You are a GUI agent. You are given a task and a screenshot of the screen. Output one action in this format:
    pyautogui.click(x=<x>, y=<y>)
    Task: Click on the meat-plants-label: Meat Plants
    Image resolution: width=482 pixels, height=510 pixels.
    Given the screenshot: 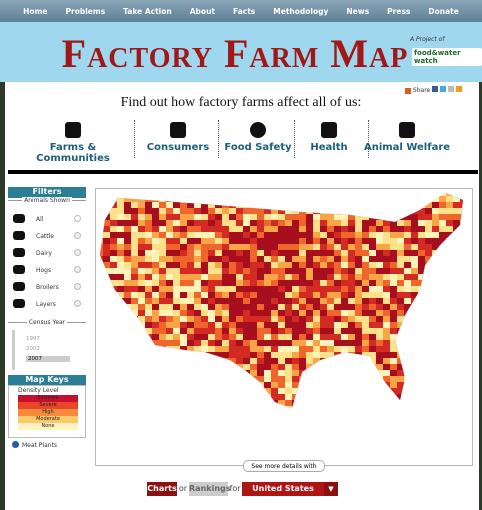 What is the action you would take?
    pyautogui.click(x=40, y=445)
    